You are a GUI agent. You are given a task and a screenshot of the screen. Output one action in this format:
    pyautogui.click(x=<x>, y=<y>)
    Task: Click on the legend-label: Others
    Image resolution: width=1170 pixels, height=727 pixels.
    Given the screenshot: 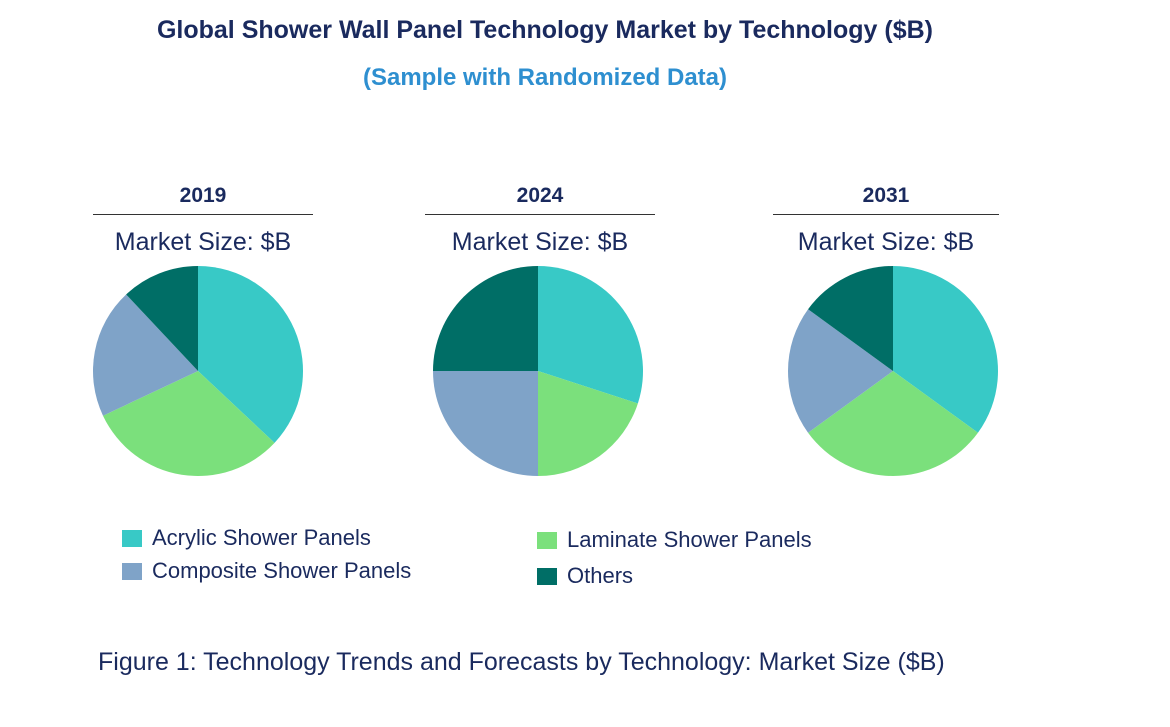 What is the action you would take?
    pyautogui.click(x=600, y=575)
    